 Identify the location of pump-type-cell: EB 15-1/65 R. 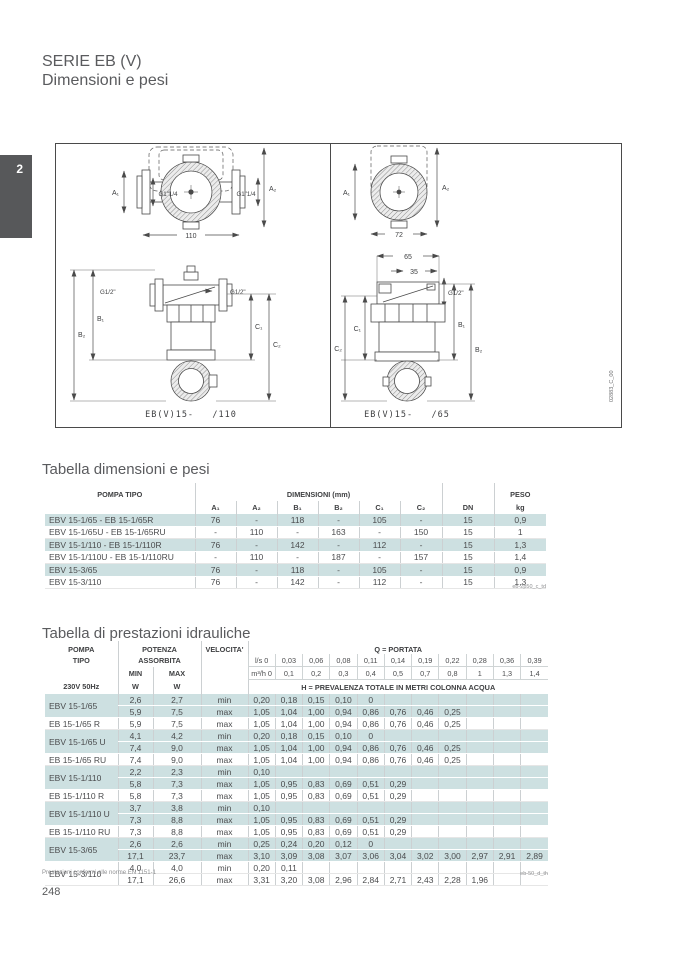
(81, 723).